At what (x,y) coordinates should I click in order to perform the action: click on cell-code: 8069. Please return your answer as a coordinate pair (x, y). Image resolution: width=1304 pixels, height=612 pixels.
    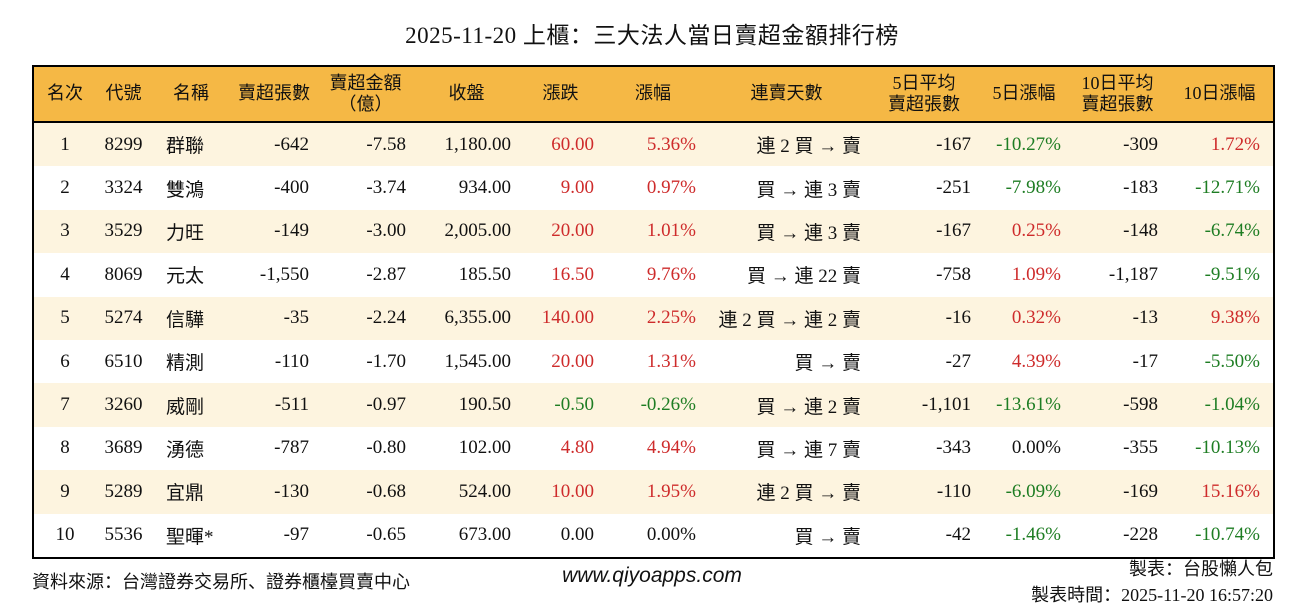
    Looking at the image, I should click on (123, 274).